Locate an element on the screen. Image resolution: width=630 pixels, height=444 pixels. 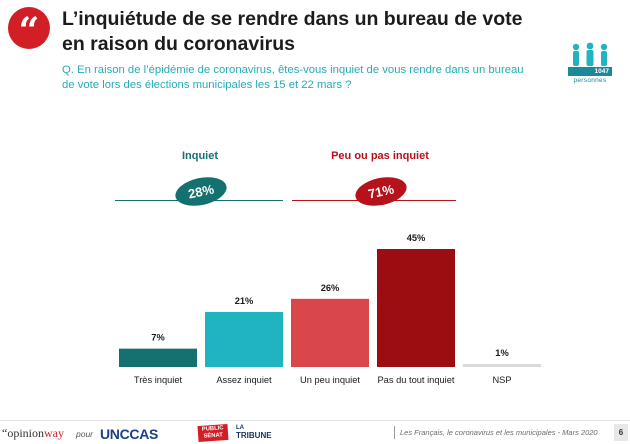
value-label-1: 7% is located at coordinates (158, 338).